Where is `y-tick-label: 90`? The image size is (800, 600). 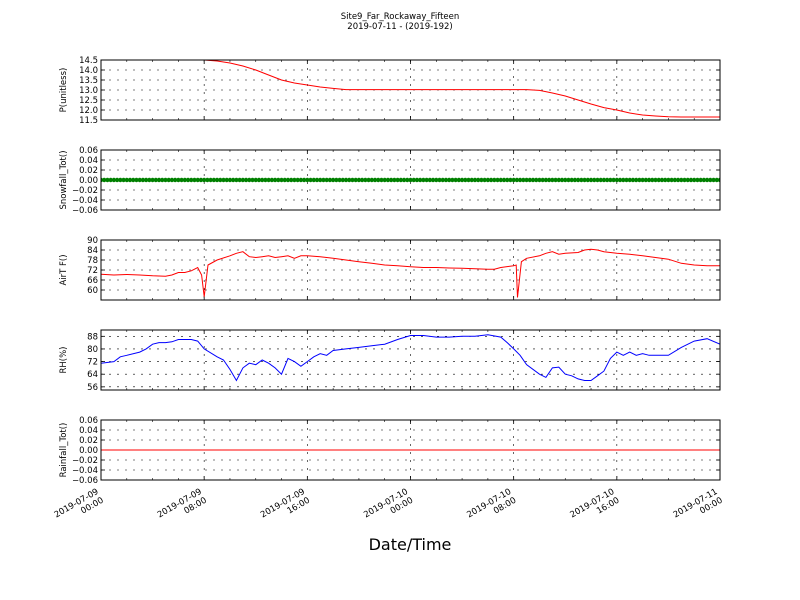 y-tick-label: 90 is located at coordinates (92, 241).